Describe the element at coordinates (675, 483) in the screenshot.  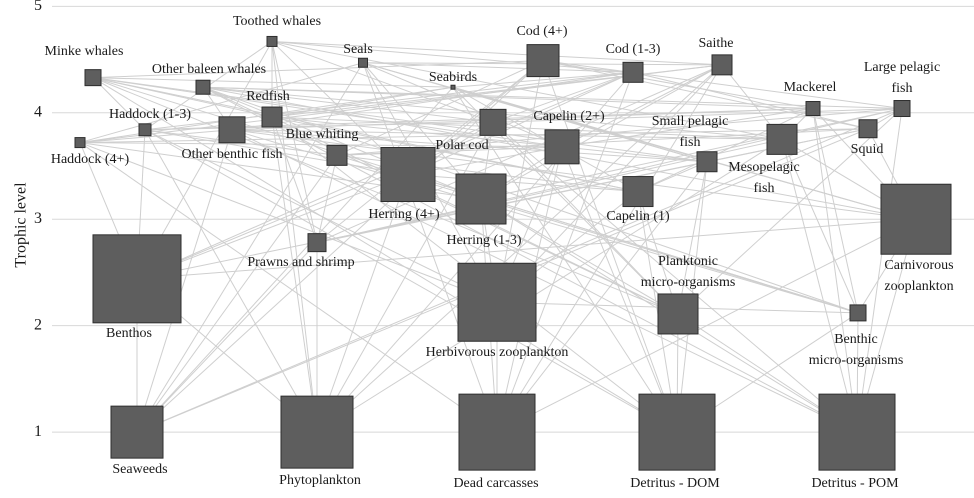
I see `node-label: Detritus - DOM` at that location.